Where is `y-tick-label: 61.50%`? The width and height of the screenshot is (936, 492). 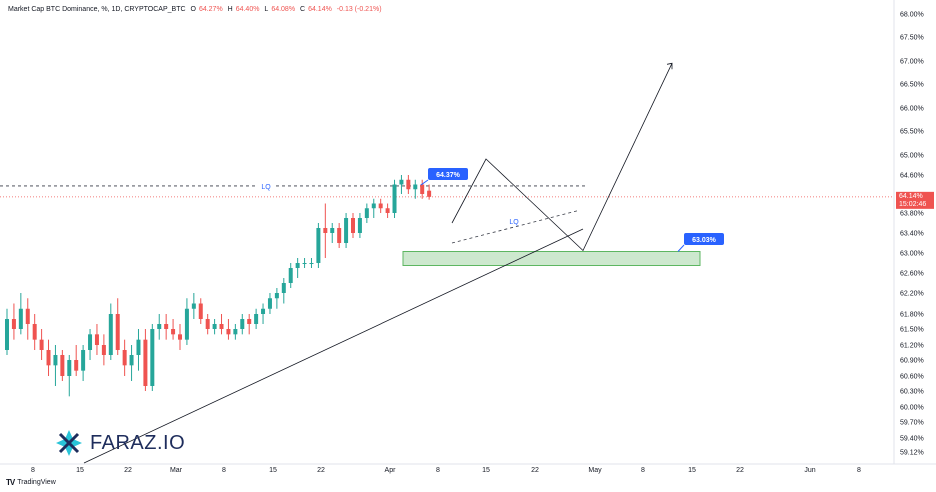 y-tick-label: 61.50% is located at coordinates (912, 330).